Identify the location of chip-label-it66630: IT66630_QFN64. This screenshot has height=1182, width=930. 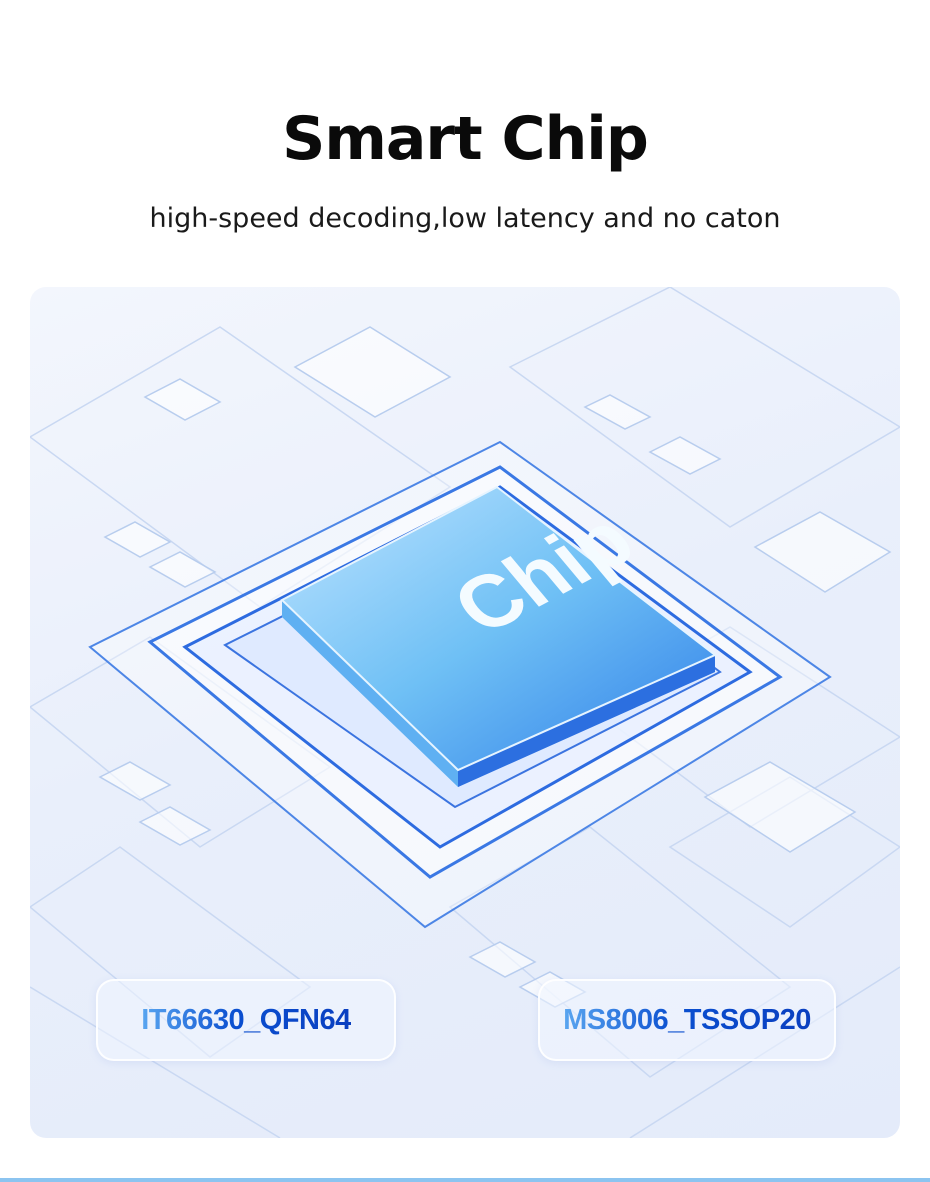
(246, 1020).